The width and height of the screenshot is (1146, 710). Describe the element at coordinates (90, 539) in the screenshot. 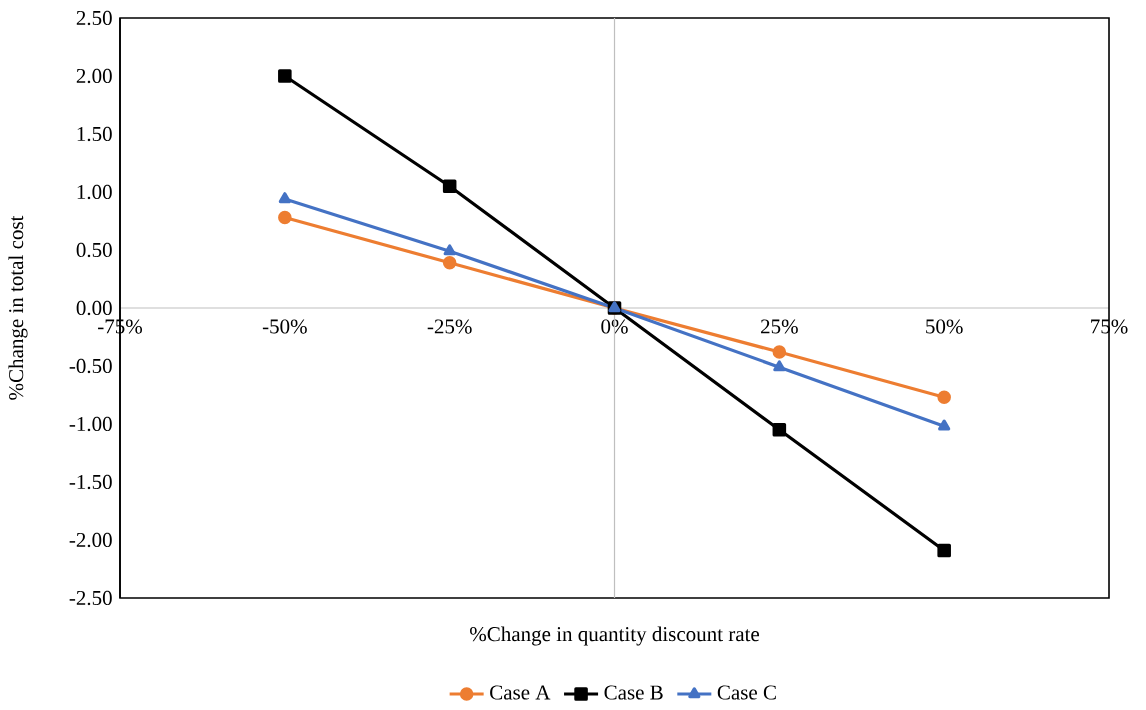

I see `y-tick-label: -2.00` at that location.